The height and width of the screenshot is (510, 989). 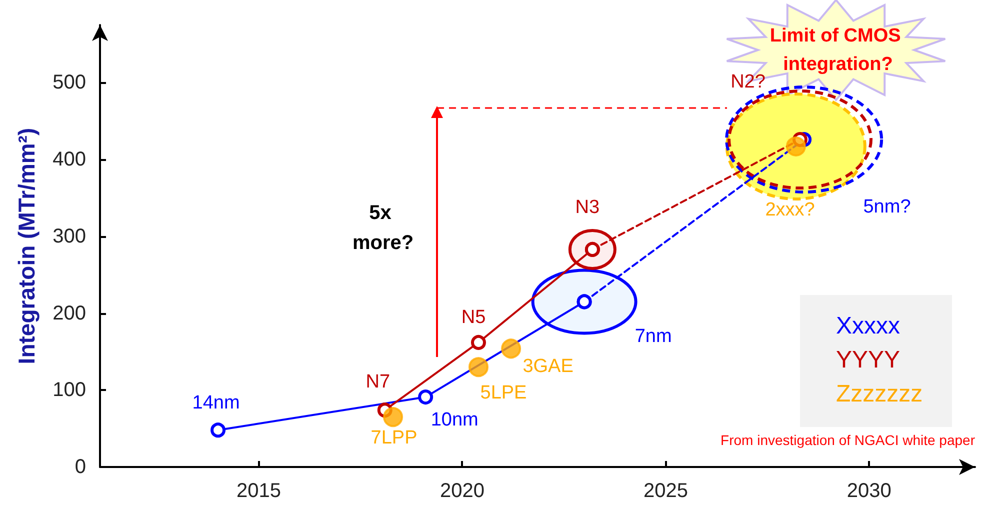 I want to click on y-tick-label: 400, so click(x=69, y=159).